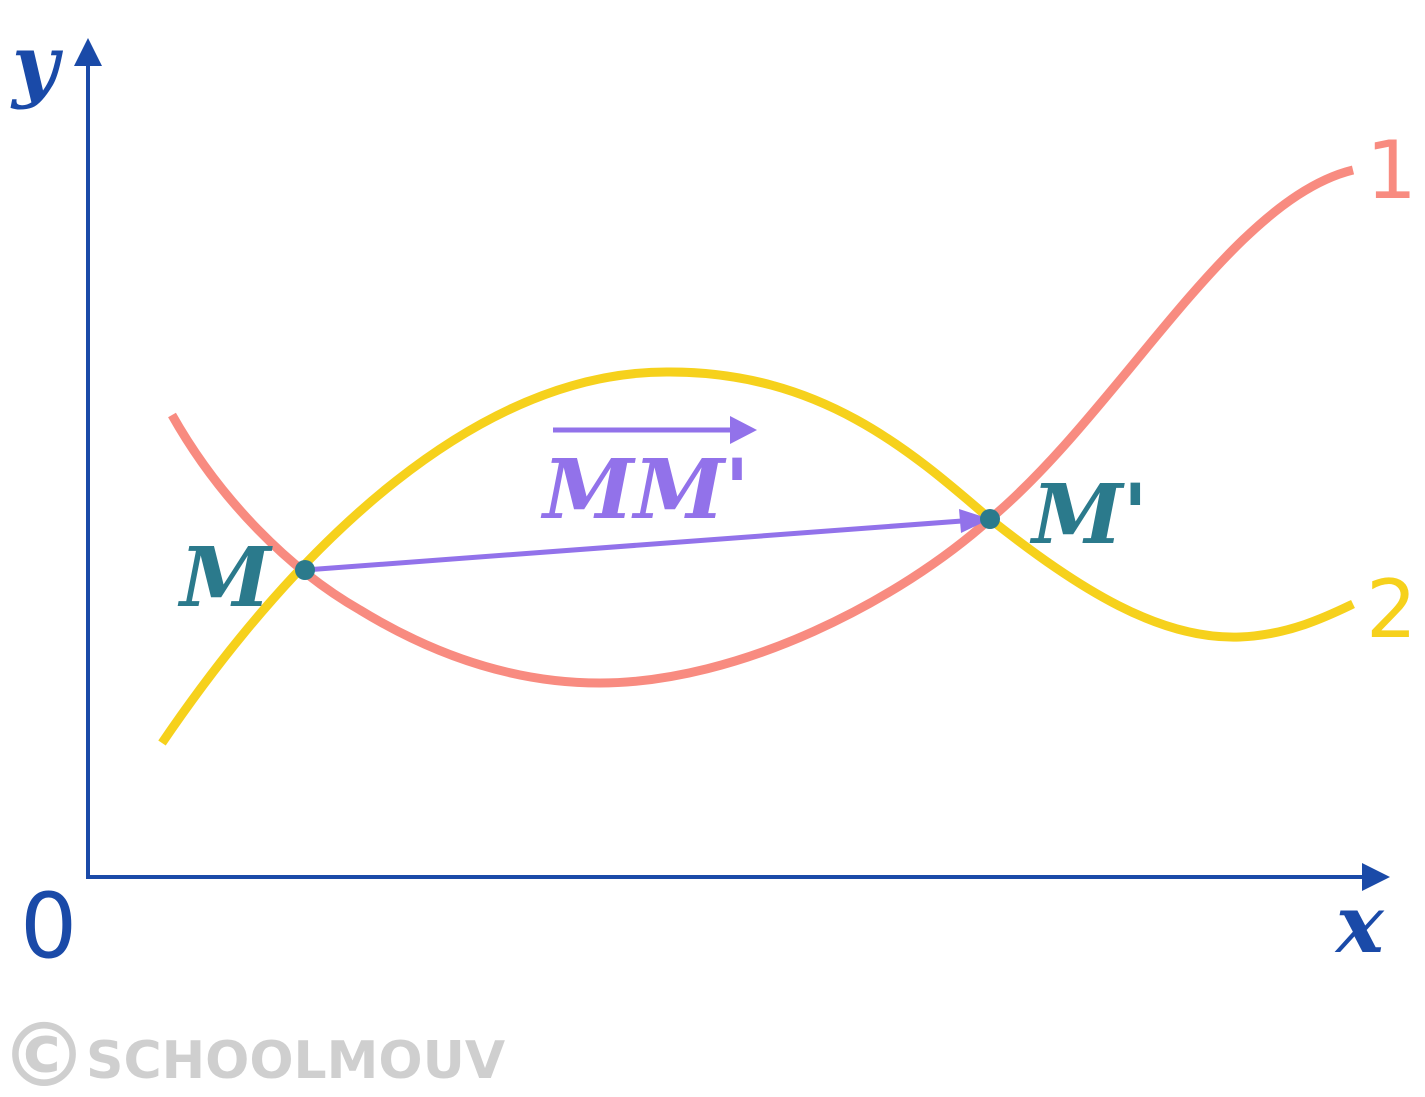  I want to click on vector-label-arrow, so click(655, 430).